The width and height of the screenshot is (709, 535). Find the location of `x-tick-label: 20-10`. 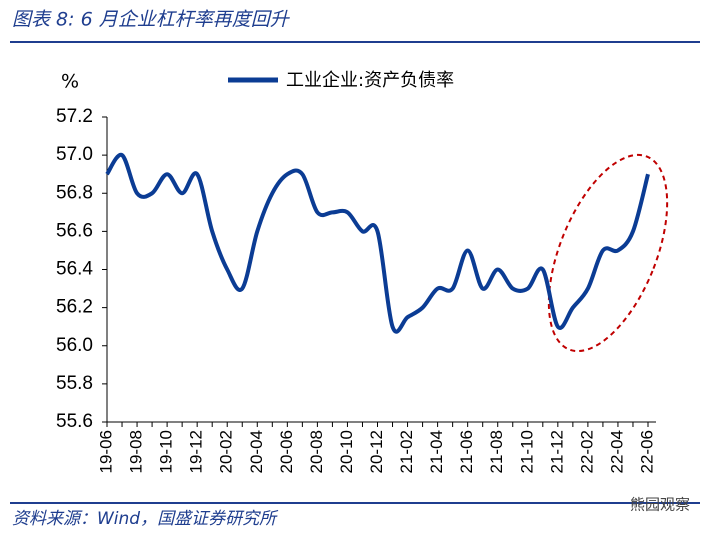

x-tick-label: 20-10 is located at coordinates (346, 451).